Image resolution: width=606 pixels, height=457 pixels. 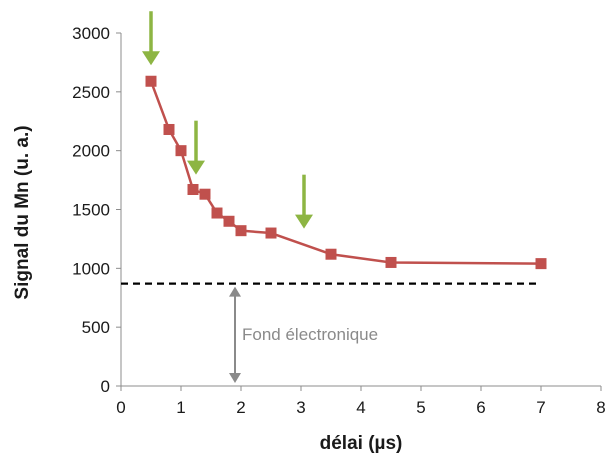 What do you see at coordinates (300, 407) in the screenshot?
I see `x-tick-label: 3` at bounding box center [300, 407].